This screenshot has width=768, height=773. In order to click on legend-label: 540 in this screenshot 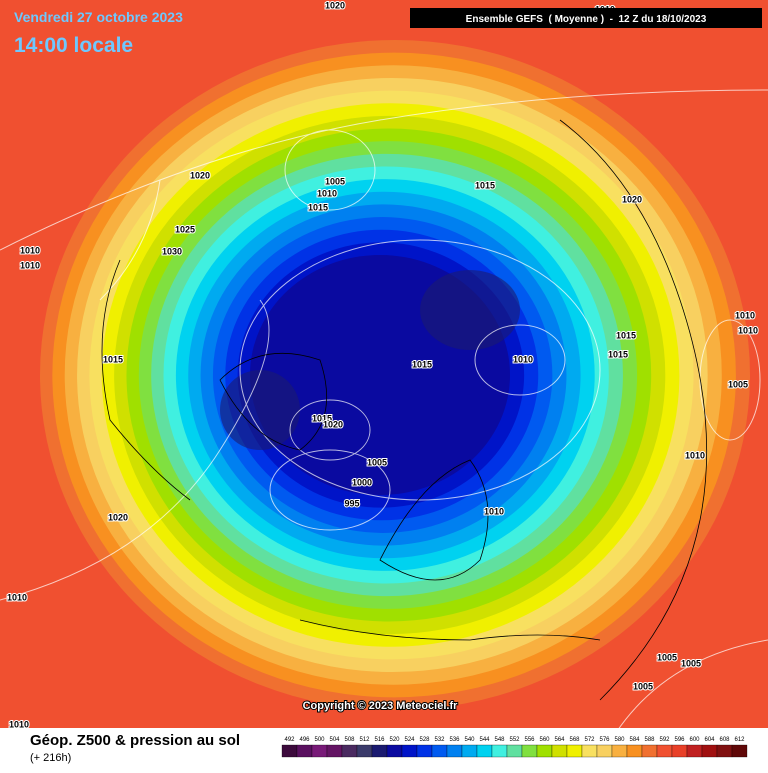, I will do `click(469, 740)`.